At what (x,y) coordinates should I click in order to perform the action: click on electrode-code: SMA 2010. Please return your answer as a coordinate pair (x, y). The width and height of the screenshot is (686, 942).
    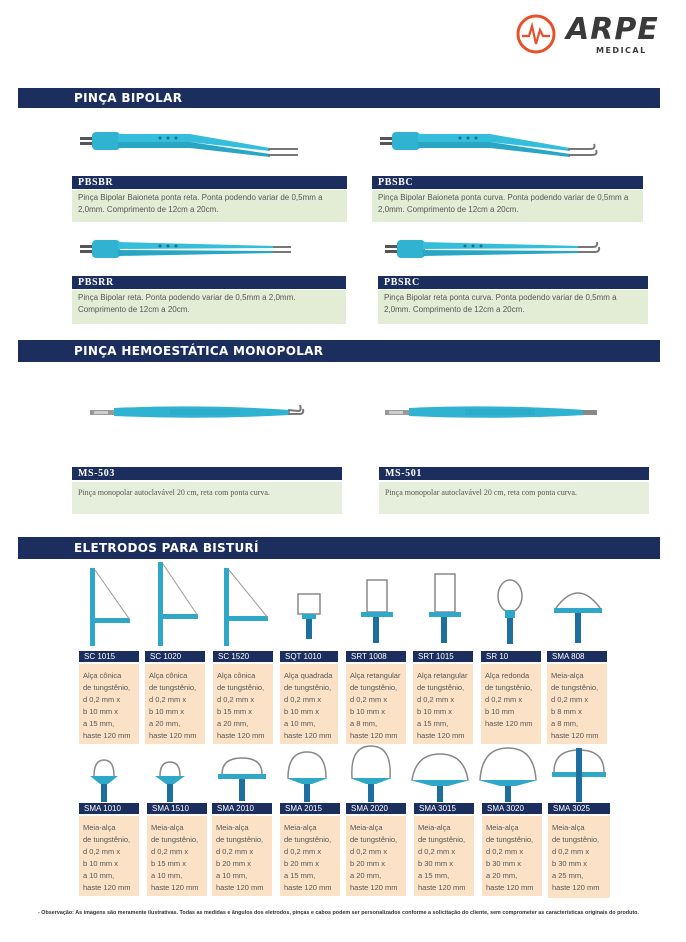
    Looking at the image, I should click on (242, 808).